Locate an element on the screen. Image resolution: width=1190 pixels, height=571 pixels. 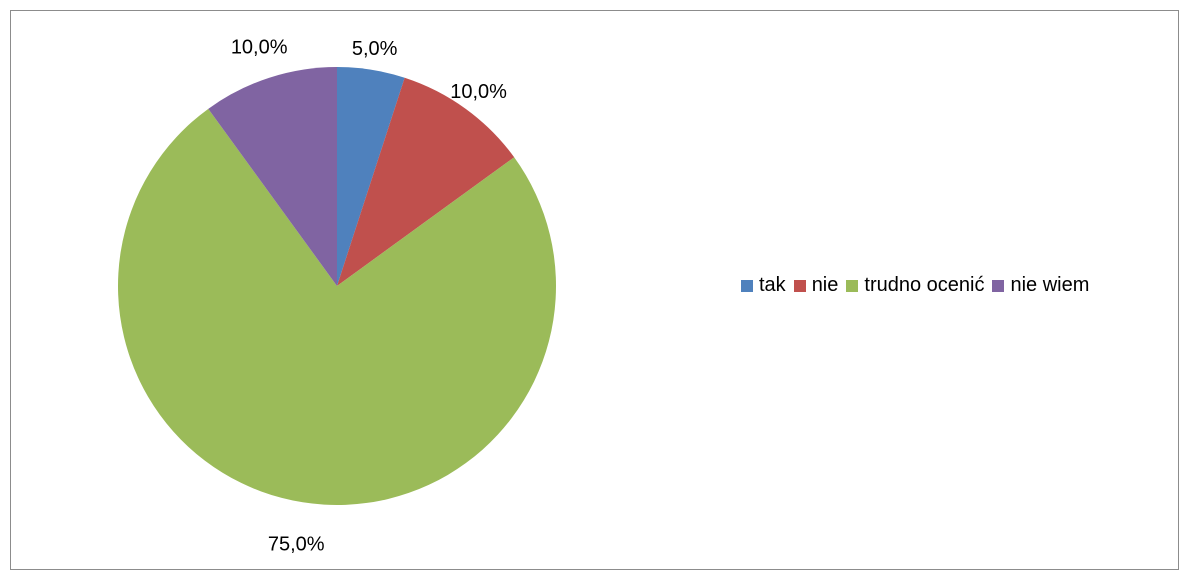
legend-item-nie-wiem: nie wiem is located at coordinates (1040, 285).